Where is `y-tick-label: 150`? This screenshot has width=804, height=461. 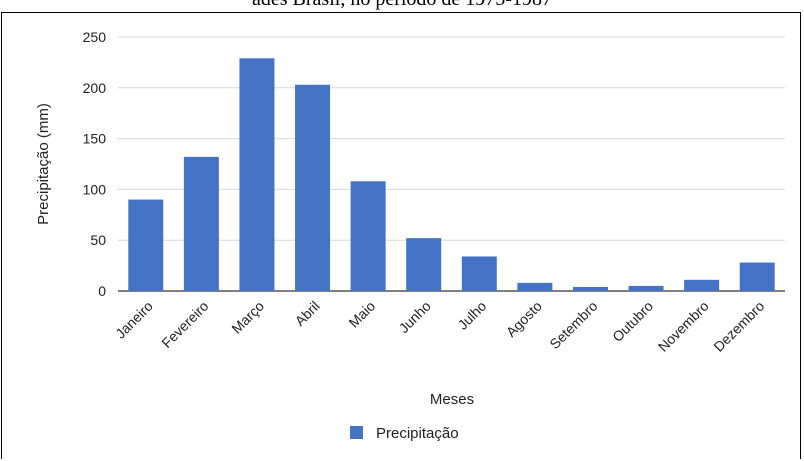
y-tick-label: 150 is located at coordinates (95, 139).